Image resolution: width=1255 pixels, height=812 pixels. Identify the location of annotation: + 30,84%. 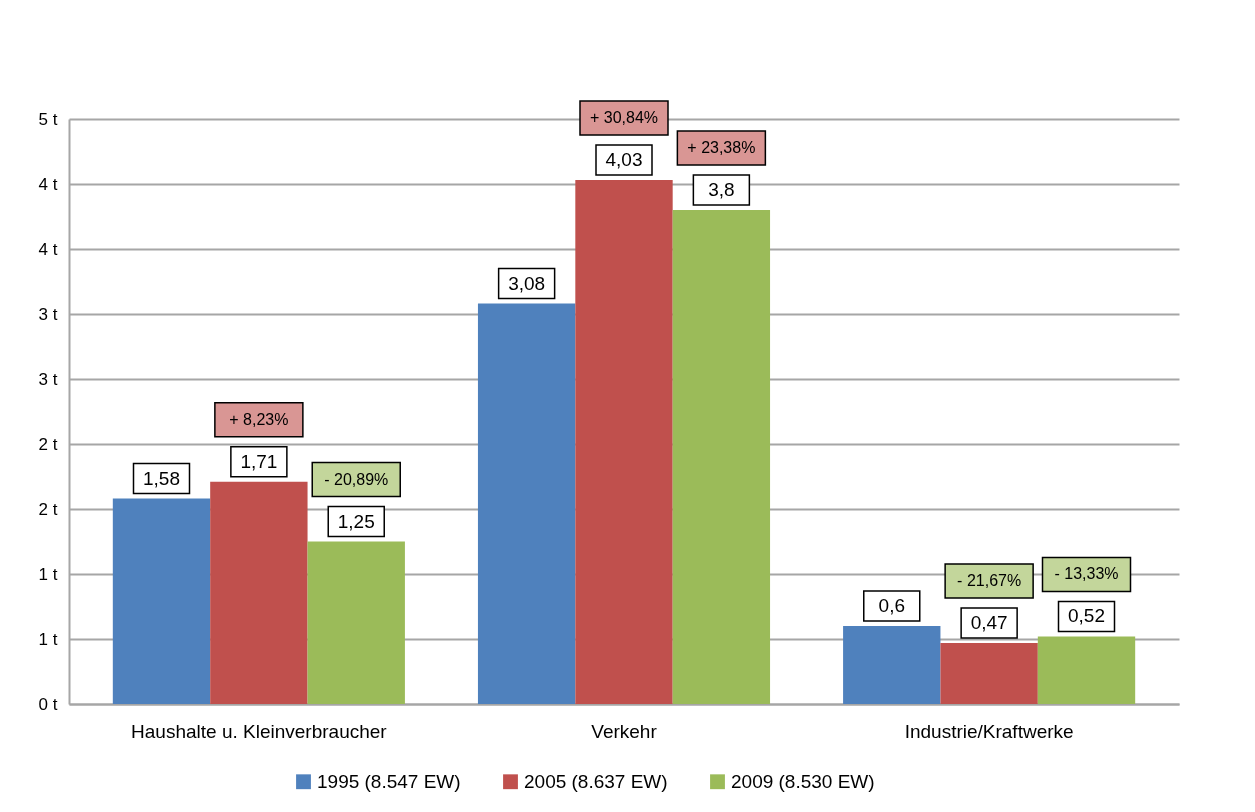
(624, 118).